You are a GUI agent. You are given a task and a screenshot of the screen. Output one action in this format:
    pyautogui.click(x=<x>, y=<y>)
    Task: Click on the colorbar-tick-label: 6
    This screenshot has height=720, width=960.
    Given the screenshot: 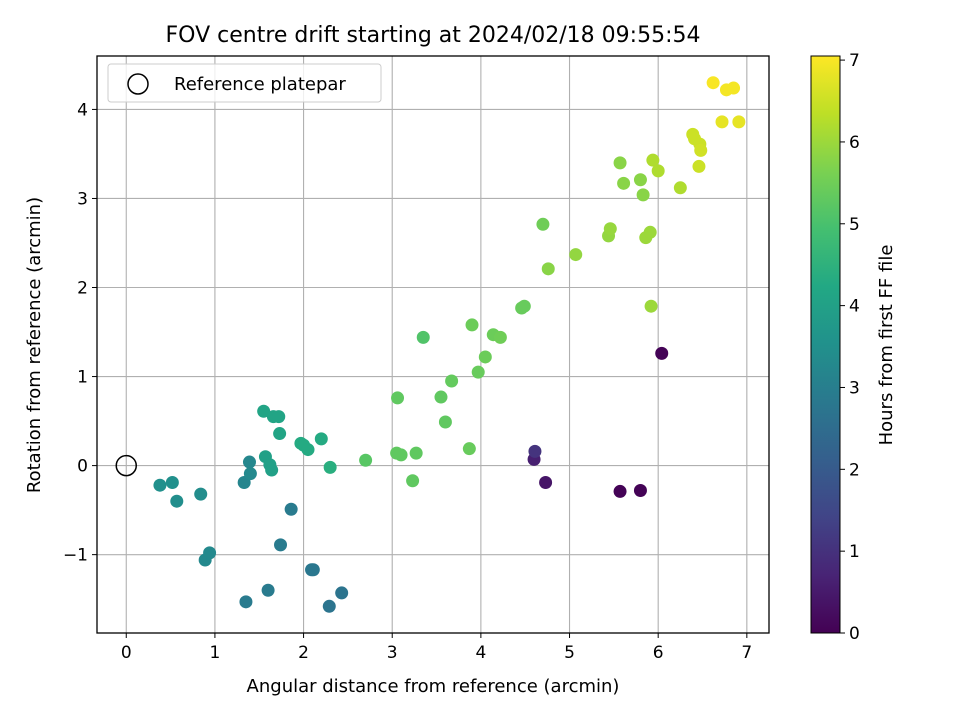 What is the action you would take?
    pyautogui.click(x=854, y=143)
    